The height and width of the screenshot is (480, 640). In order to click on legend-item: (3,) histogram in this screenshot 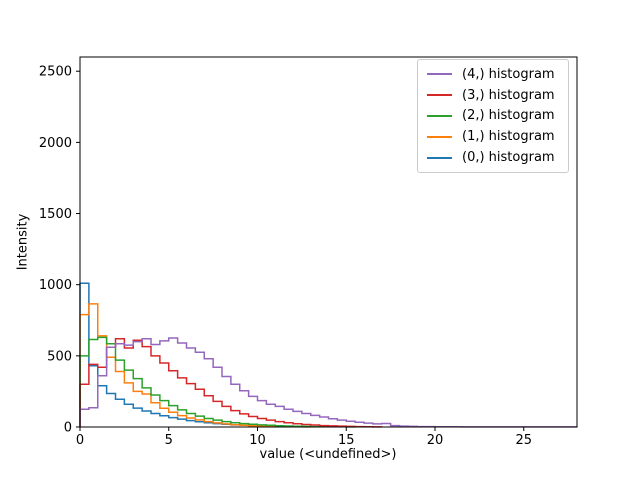, I will do `click(494, 95)`.